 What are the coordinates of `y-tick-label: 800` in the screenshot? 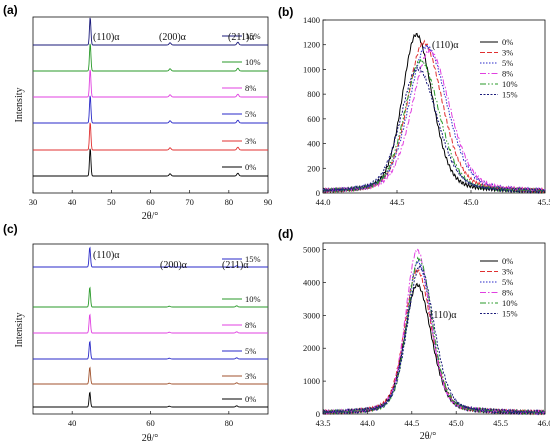 It's located at (313, 94).